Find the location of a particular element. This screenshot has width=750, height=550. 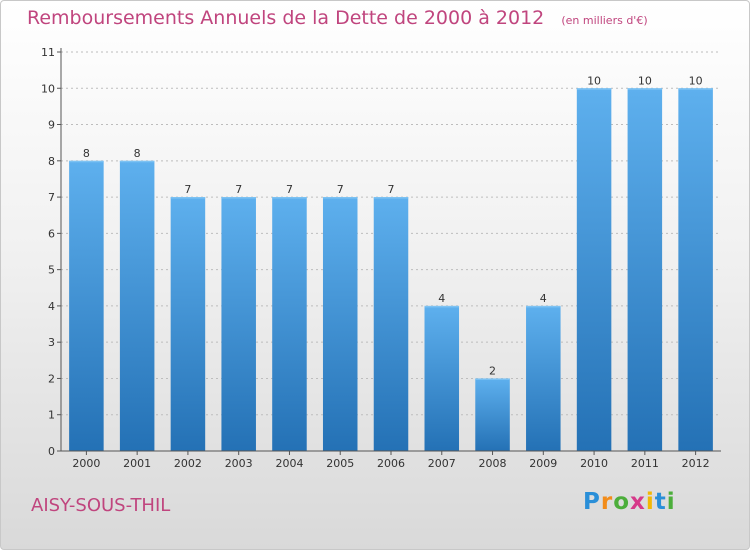

x-tick-label: 2007 is located at coordinates (442, 463).